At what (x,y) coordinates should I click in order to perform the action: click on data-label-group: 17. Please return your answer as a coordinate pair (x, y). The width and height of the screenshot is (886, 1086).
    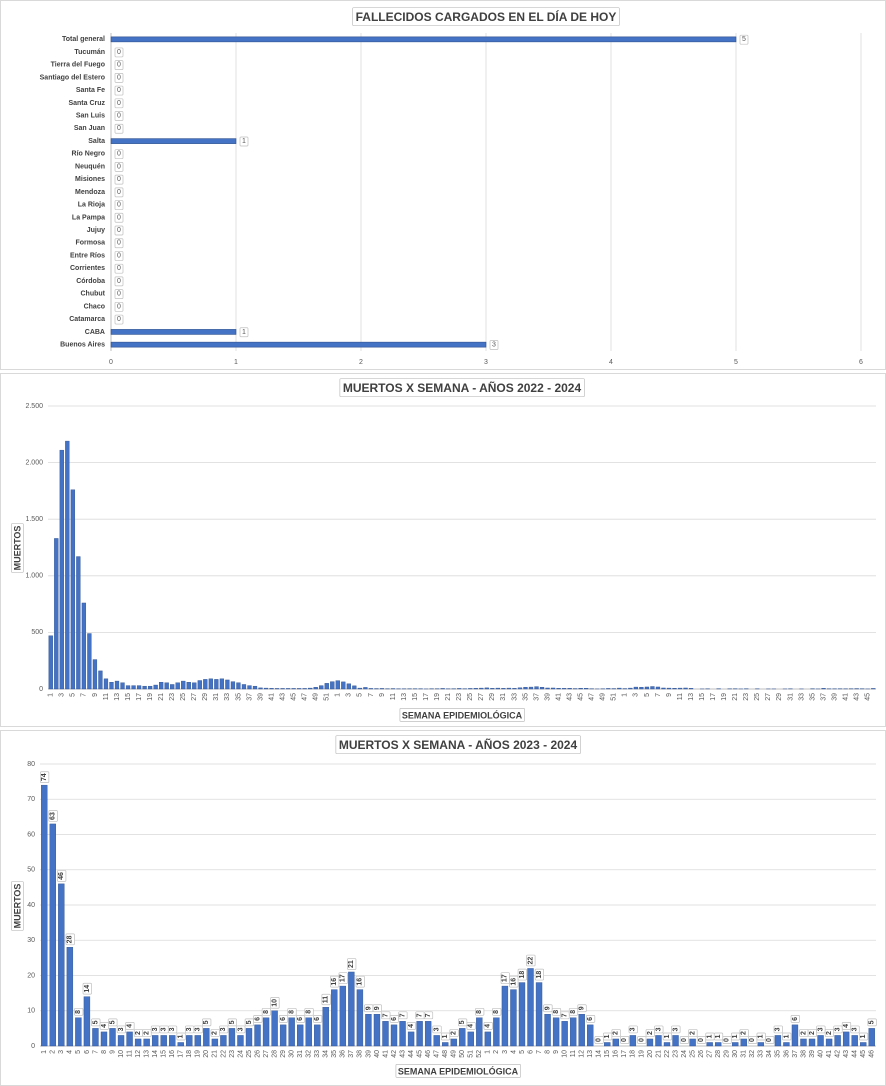
    Looking at the image, I should click on (343, 978).